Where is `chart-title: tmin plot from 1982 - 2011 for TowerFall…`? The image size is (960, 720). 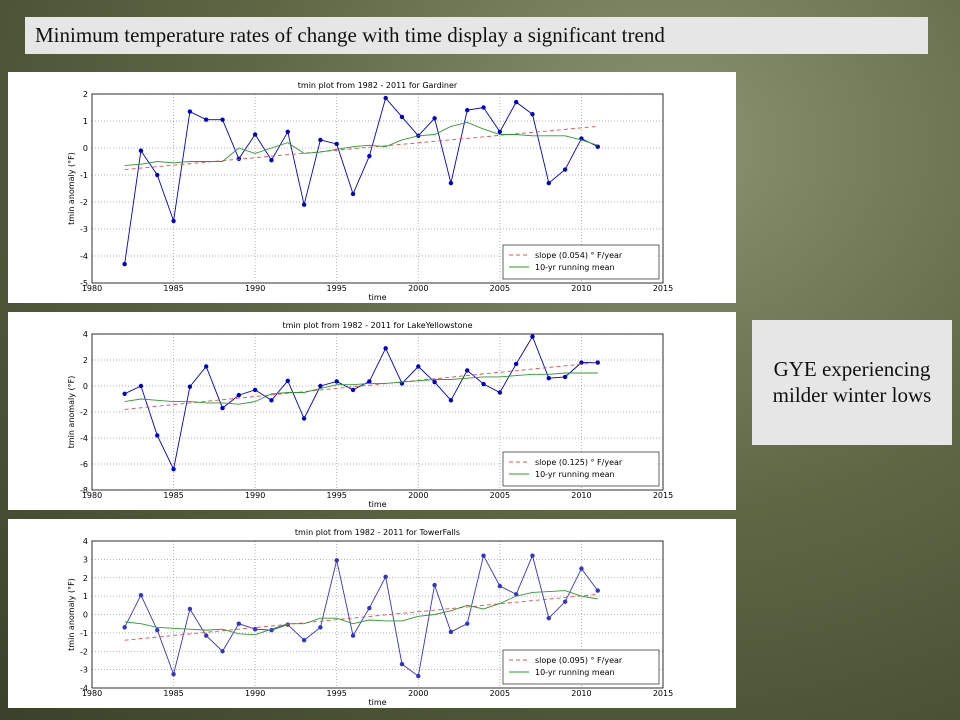
chart-title: tmin plot from 1982 - 2011 for TowerFall… is located at coordinates (377, 532).